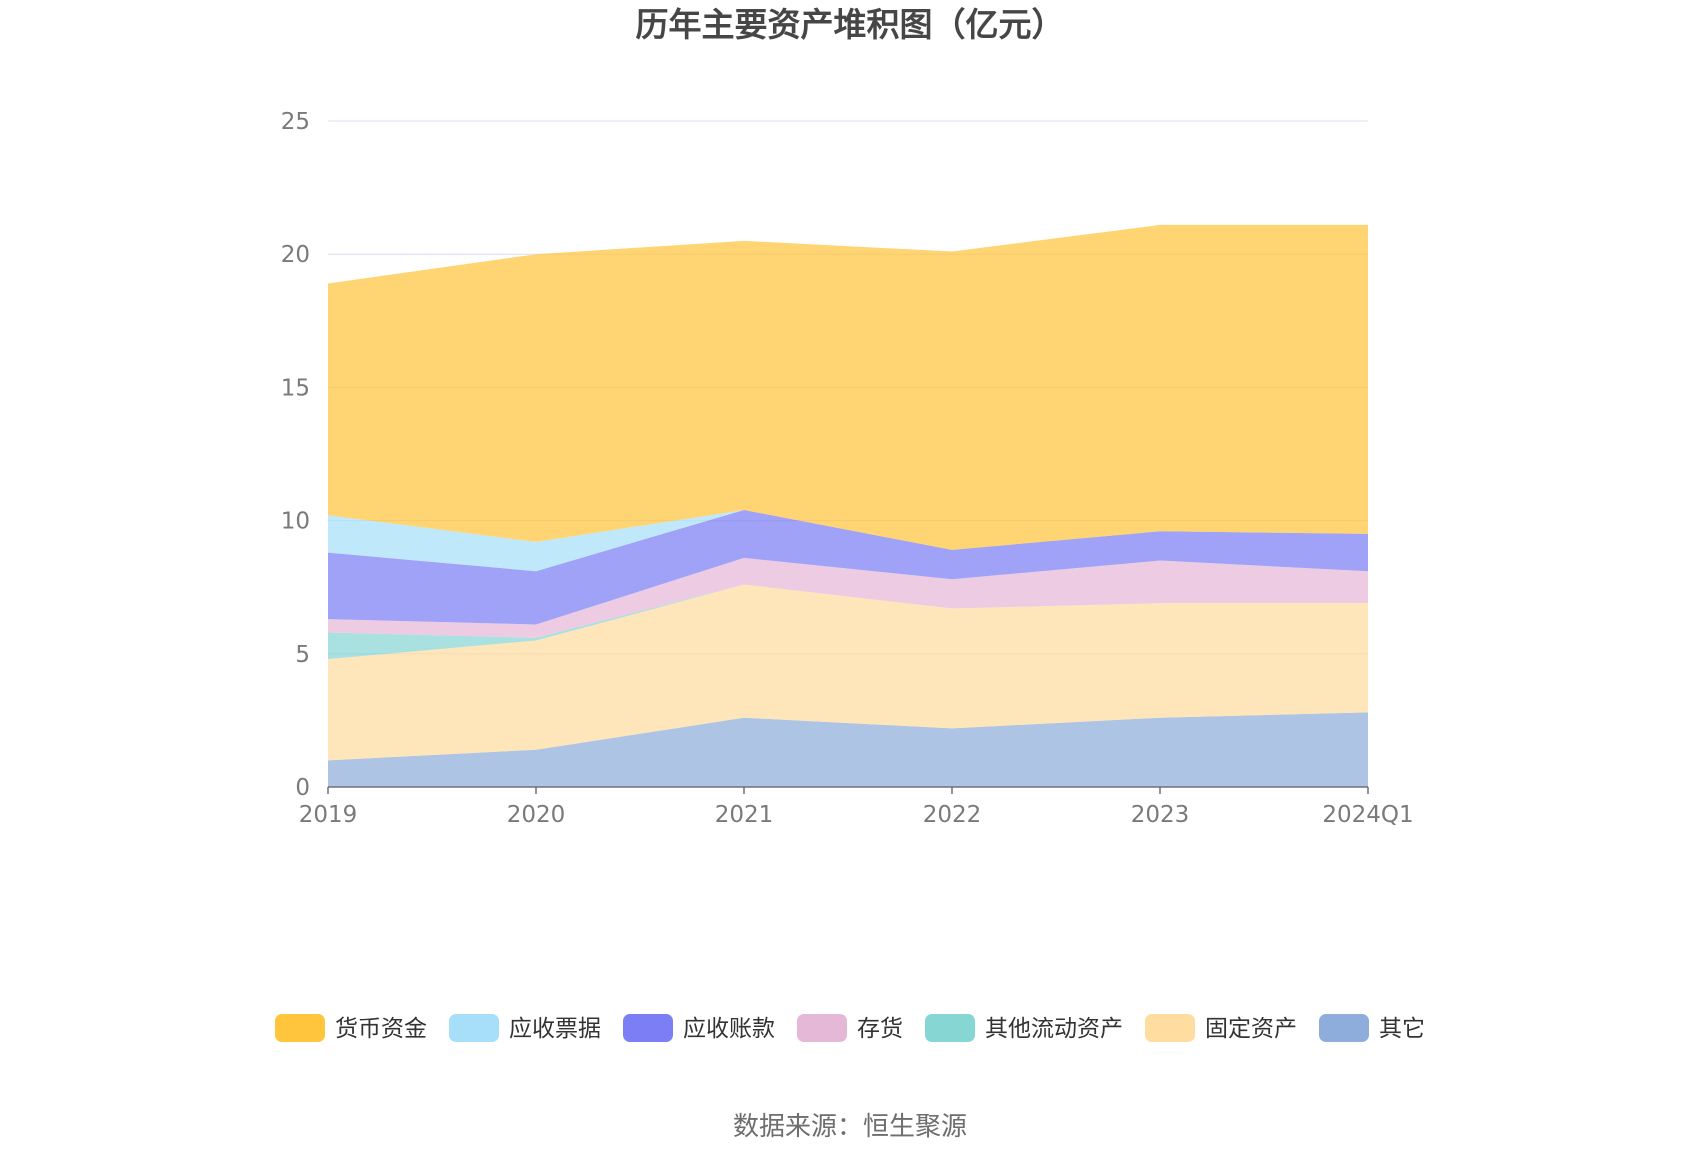 This screenshot has height=1150, width=1700. Describe the element at coordinates (295, 388) in the screenshot. I see `y-tick-label: 15` at that location.